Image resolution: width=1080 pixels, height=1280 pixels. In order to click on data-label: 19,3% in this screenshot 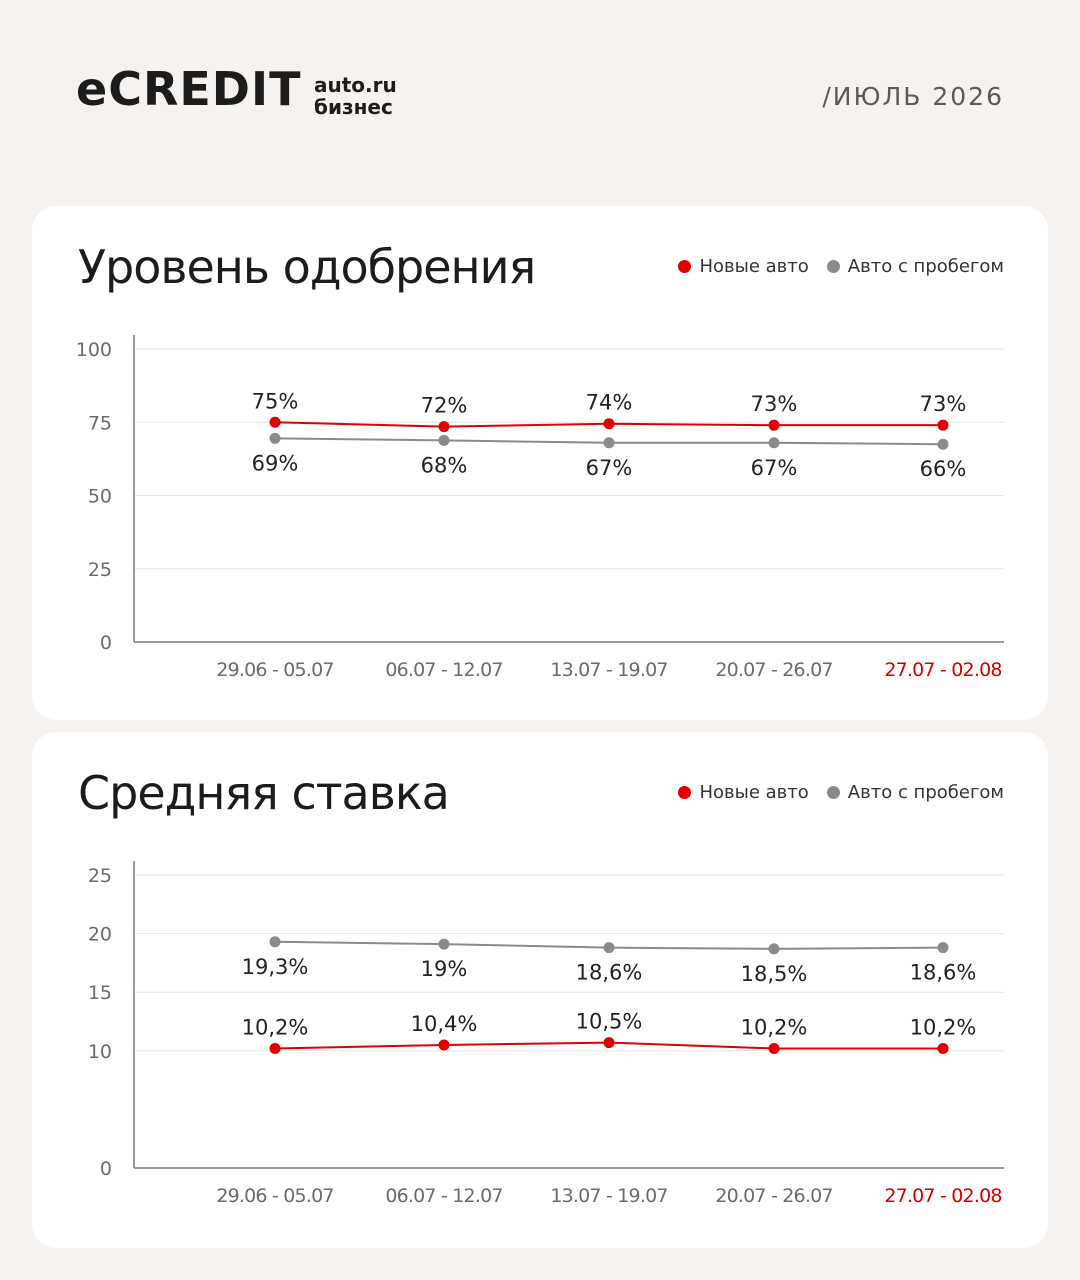, I will do `click(275, 967)`.